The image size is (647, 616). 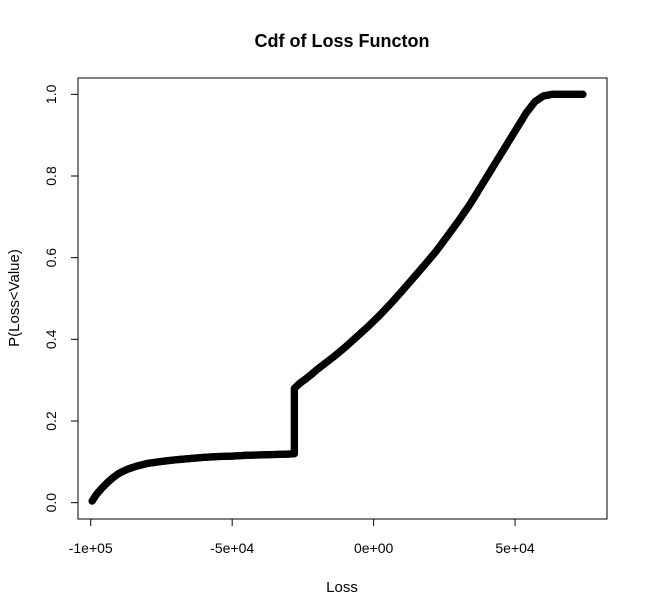 What do you see at coordinates (342, 587) in the screenshot?
I see `x-axis-label: Loss` at bounding box center [342, 587].